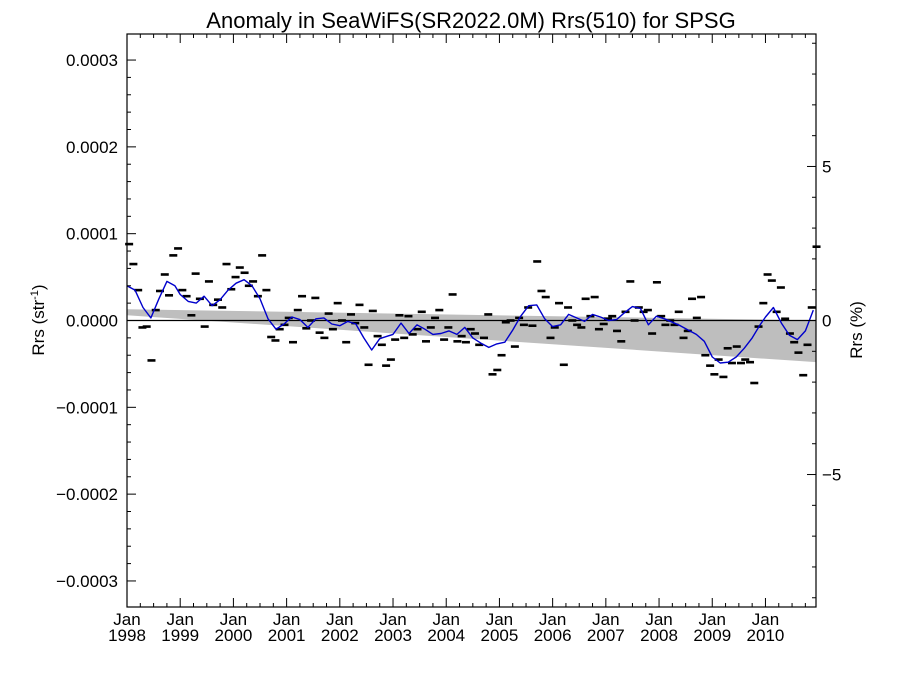 Image resolution: width=900 pixels, height=675 pixels. Describe the element at coordinates (87, 494) in the screenshot. I see `y-tick-label: −0.0002` at that location.